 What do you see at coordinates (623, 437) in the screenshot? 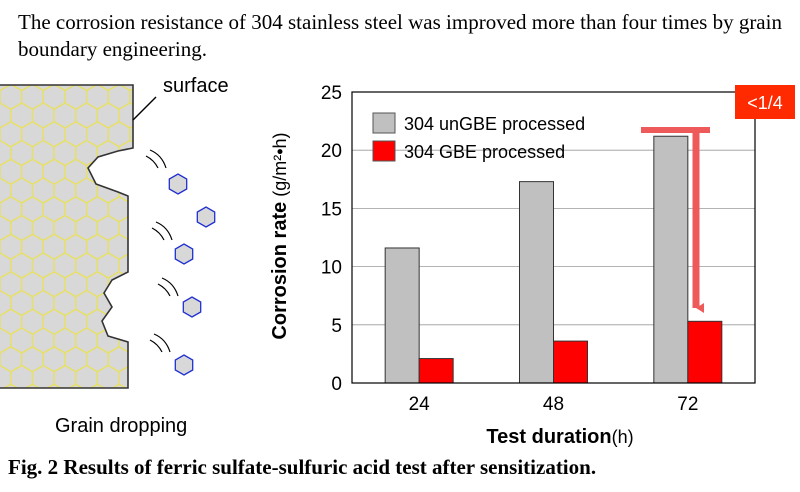
I see `x-axis-unit: (h)` at bounding box center [623, 437].